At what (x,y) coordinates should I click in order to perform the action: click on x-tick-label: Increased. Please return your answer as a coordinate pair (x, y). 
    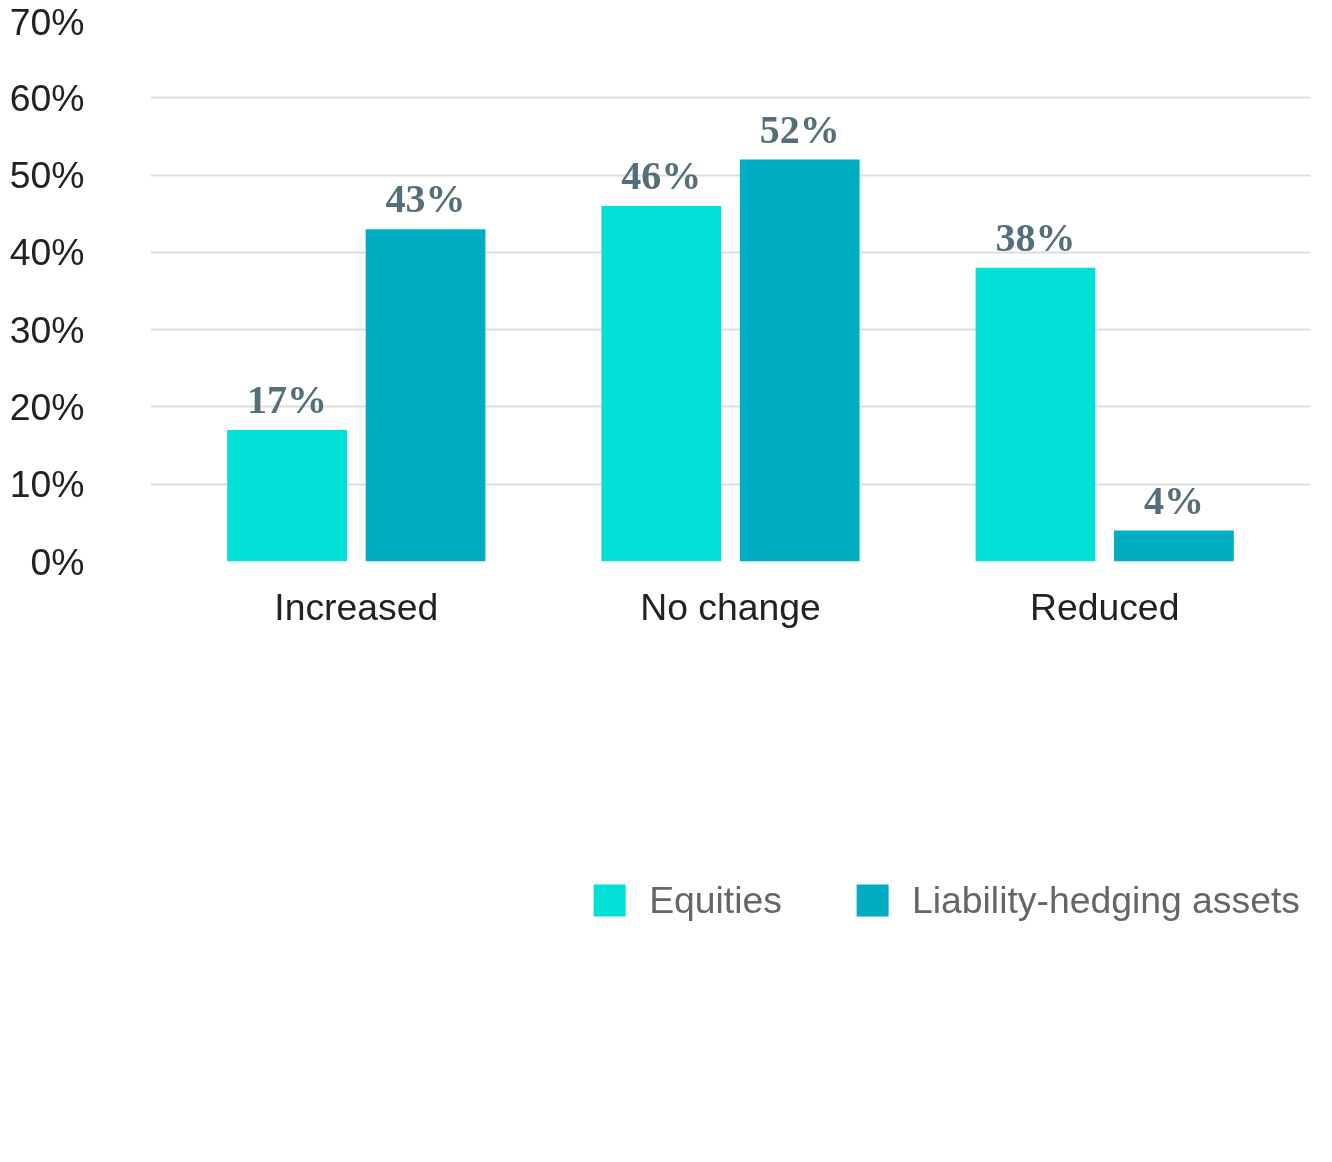
    Looking at the image, I should click on (356, 606).